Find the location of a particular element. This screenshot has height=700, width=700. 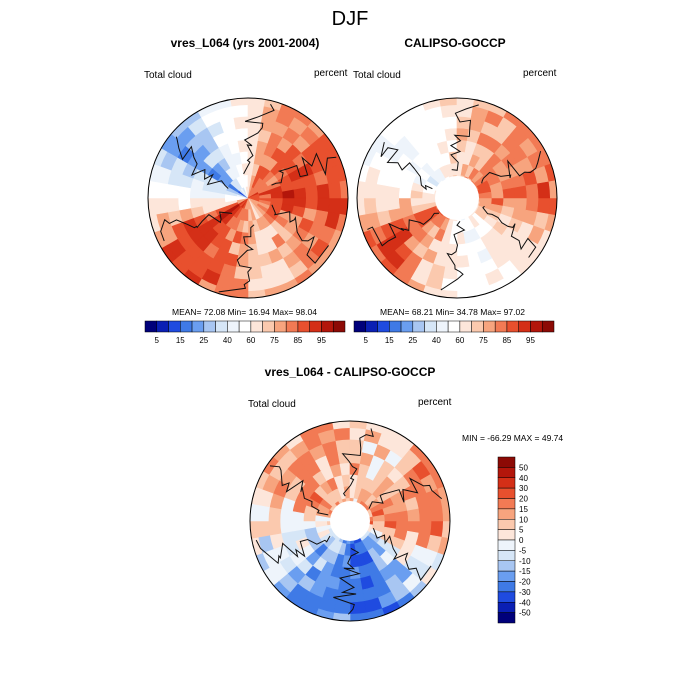

colorbar-tick-label: -50 is located at coordinates (525, 613).